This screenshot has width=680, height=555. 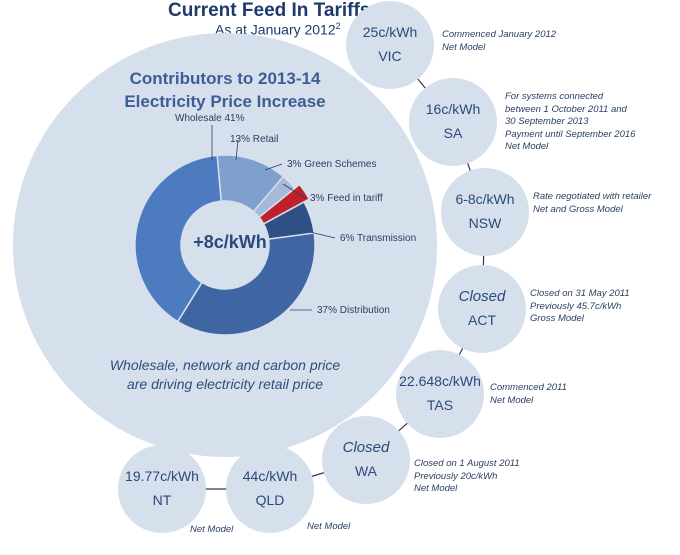 I want to click on state-name-tas: TAS, so click(x=440, y=405).